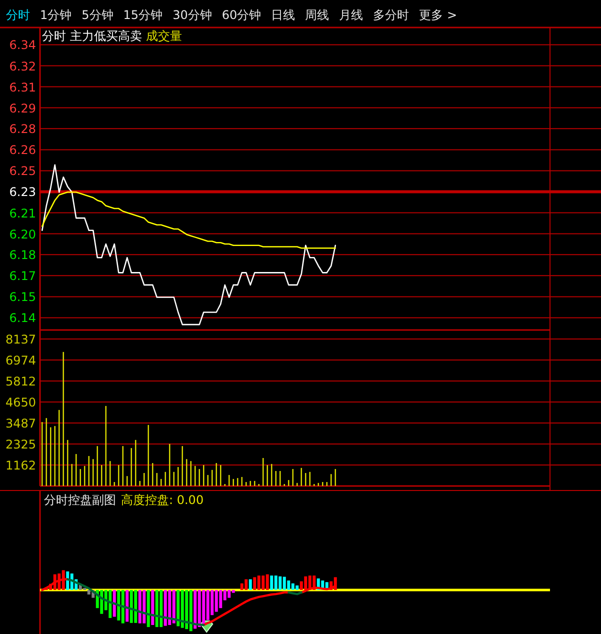 This screenshot has width=601, height=634. What do you see at coordinates (20, 339) in the screenshot?
I see `y-tick-label: 8137` at bounding box center [20, 339].